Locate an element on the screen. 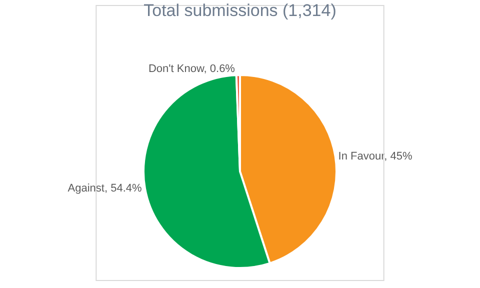 This screenshot has height=288, width=480. slice-label: Against, 54.4% is located at coordinates (105, 188).